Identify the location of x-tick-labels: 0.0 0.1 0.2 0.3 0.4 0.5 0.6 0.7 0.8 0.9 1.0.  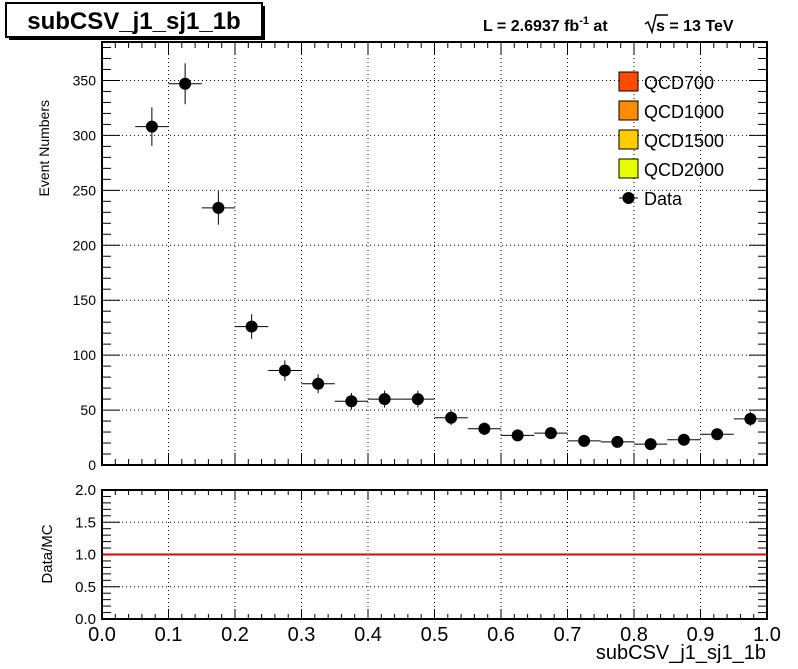
(434, 635).